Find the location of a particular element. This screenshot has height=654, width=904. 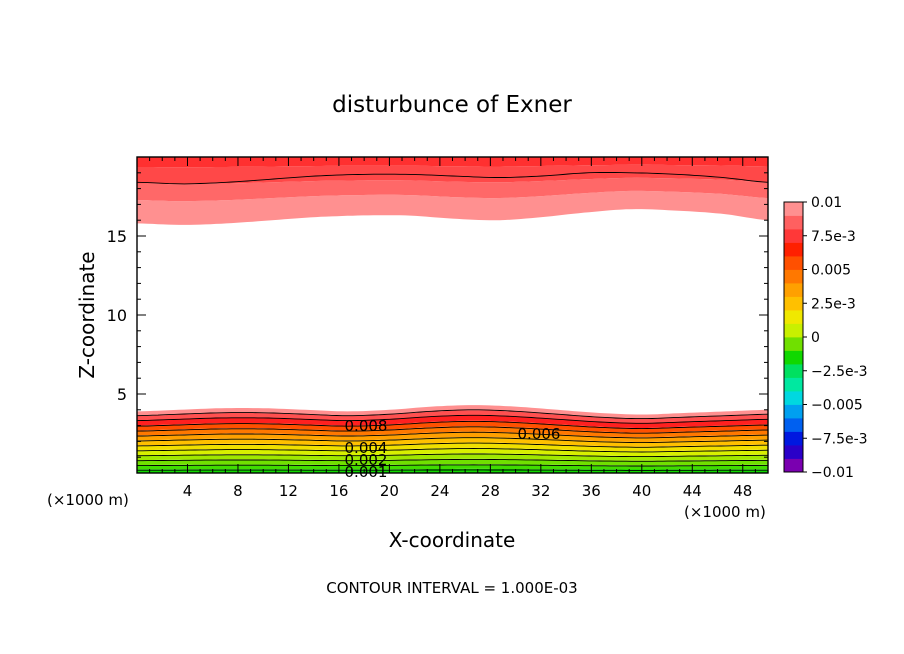

colorbar-label-4: 2.5e-3 is located at coordinates (833, 304).